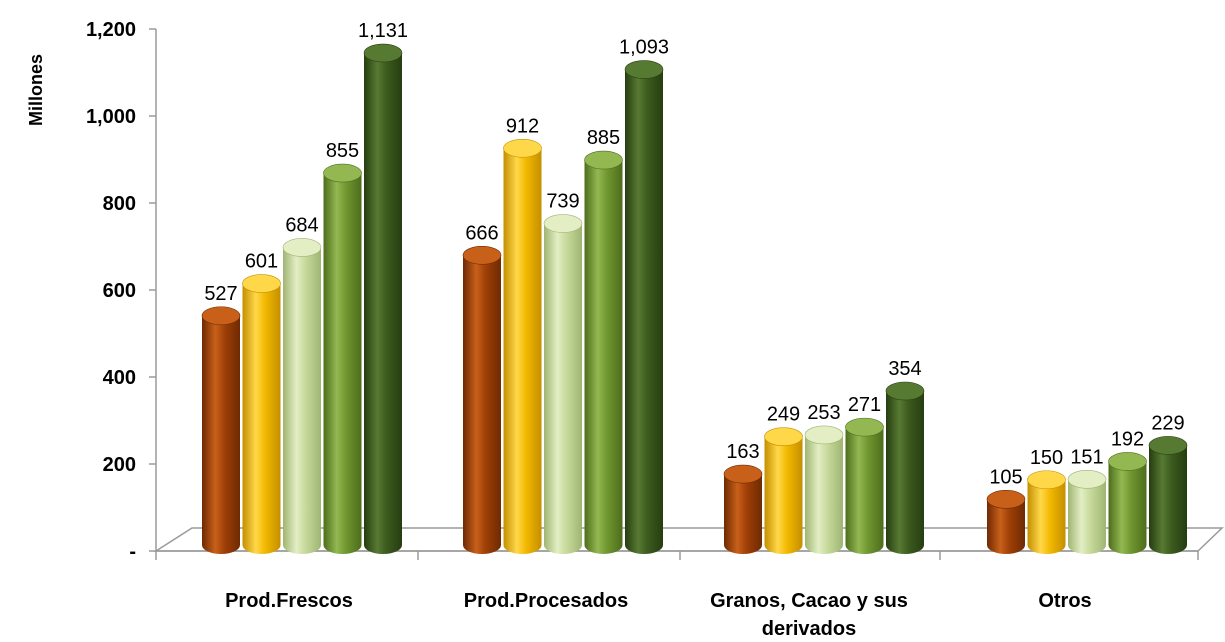 This screenshot has width=1225, height=642. I want to click on category-label: Prod.Procesados, so click(546, 601).